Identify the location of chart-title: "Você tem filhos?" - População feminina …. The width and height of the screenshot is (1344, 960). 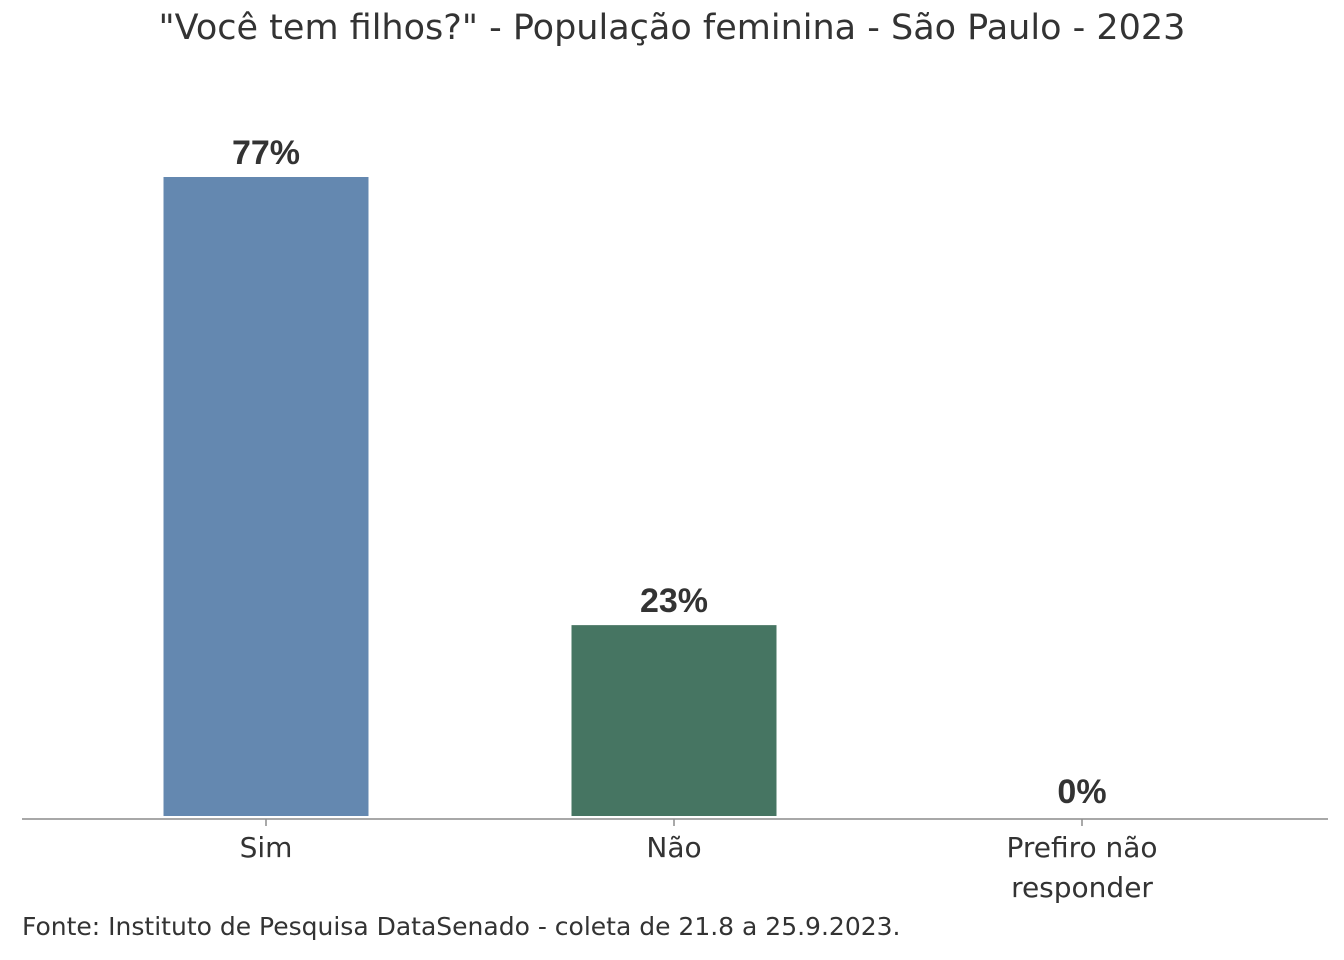
(672, 28).